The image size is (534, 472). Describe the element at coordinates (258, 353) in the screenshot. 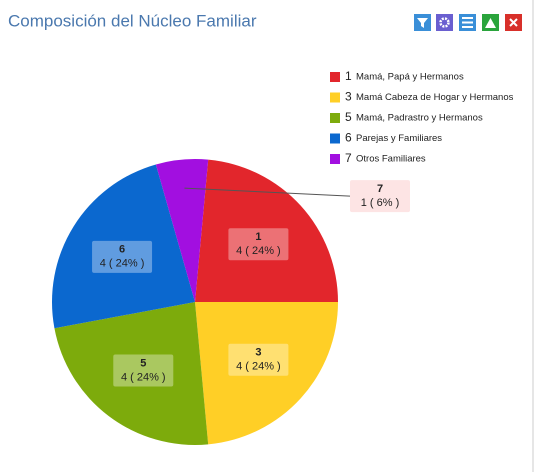

I see `data-label-category: 3` at that location.